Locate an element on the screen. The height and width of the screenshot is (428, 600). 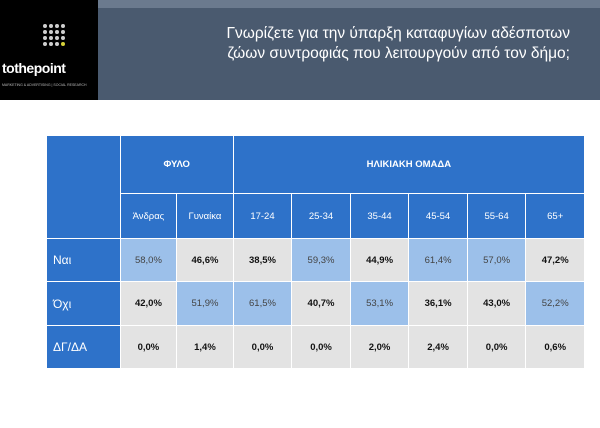
group-header-0: ΦΥΛΟ is located at coordinates (176, 164).